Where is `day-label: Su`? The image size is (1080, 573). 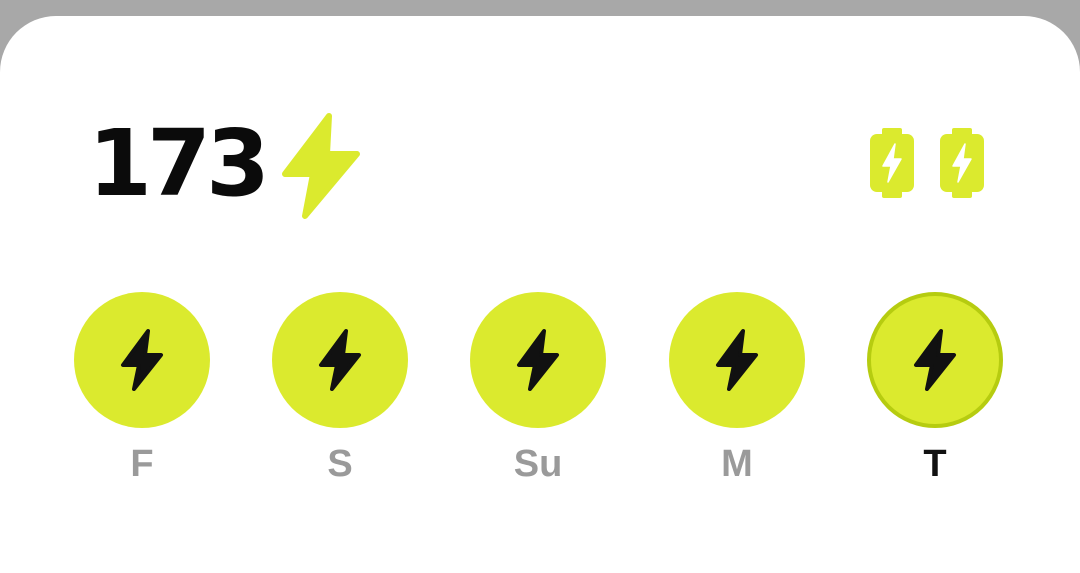
day-label: Su is located at coordinates (538, 464).